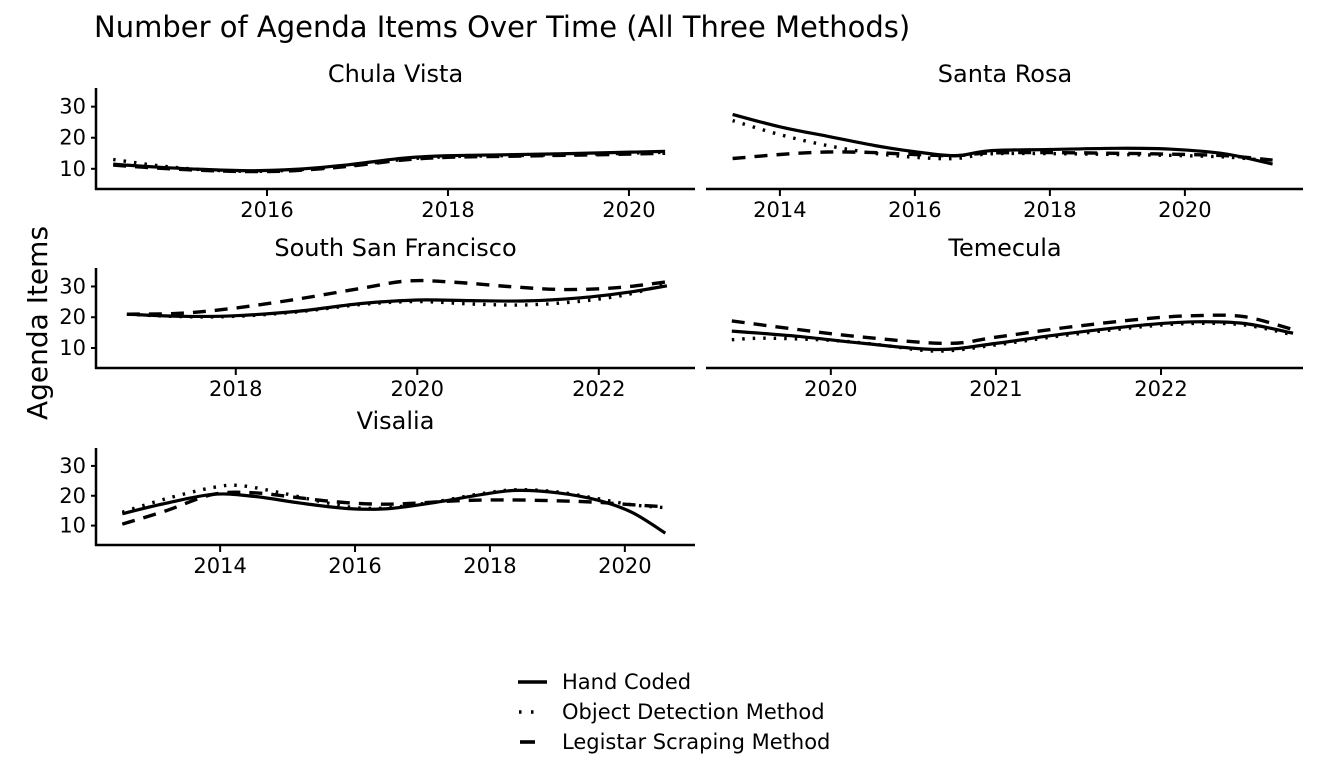 The height and width of the screenshot is (776, 1320). What do you see at coordinates (1005, 248) in the screenshot?
I see `panel-title-temecula: Temecula` at bounding box center [1005, 248].